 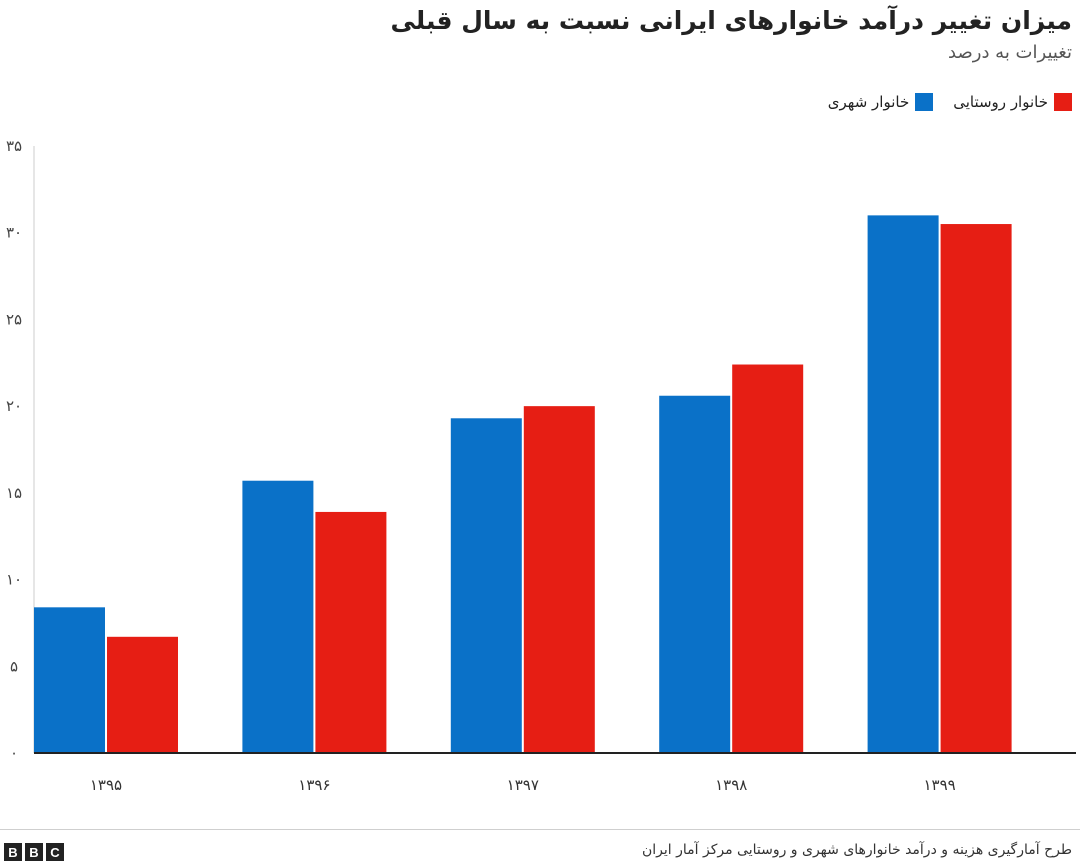 What do you see at coordinates (55, 852) in the screenshot?
I see `bbc-logo-letter: C` at bounding box center [55, 852].